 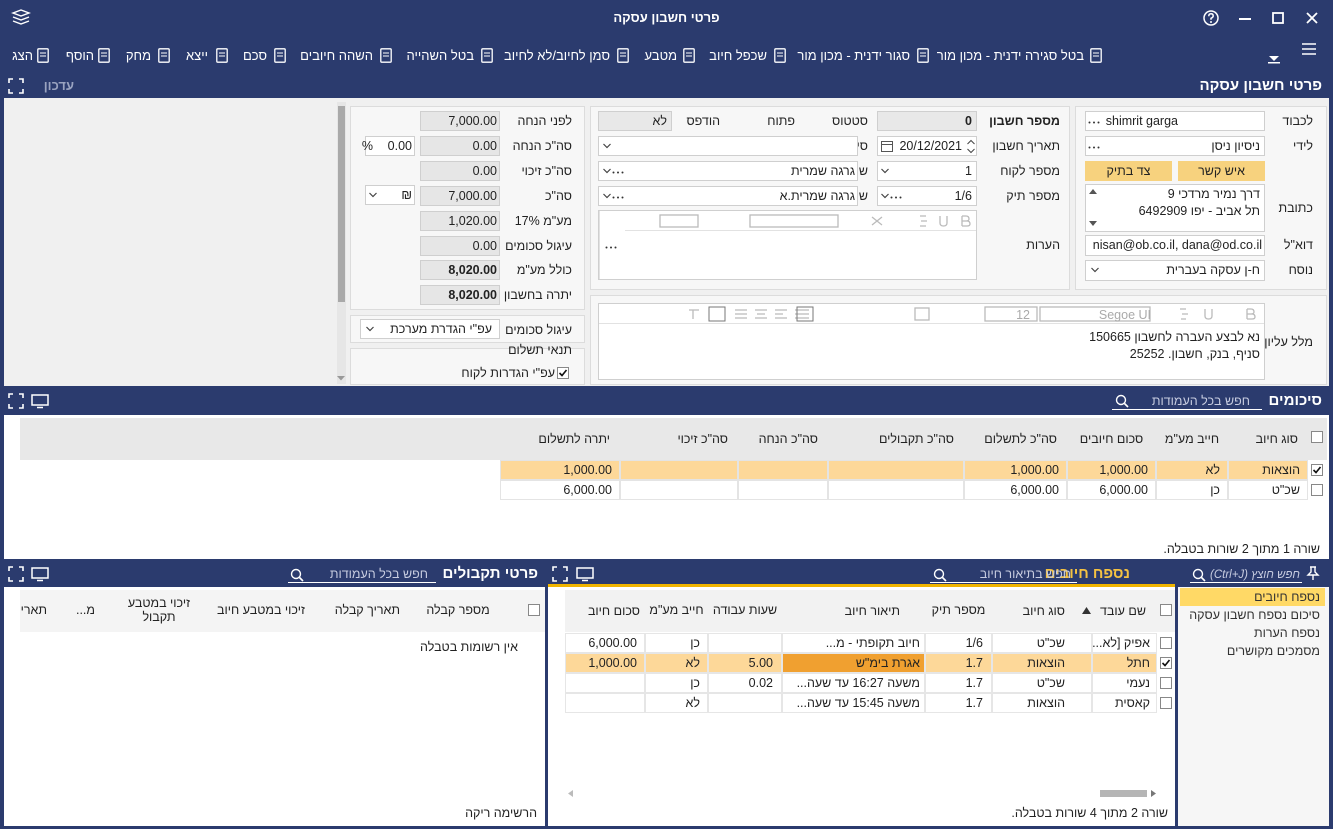 I want to click on toolbar-button: הוסף, so click(x=79, y=55).